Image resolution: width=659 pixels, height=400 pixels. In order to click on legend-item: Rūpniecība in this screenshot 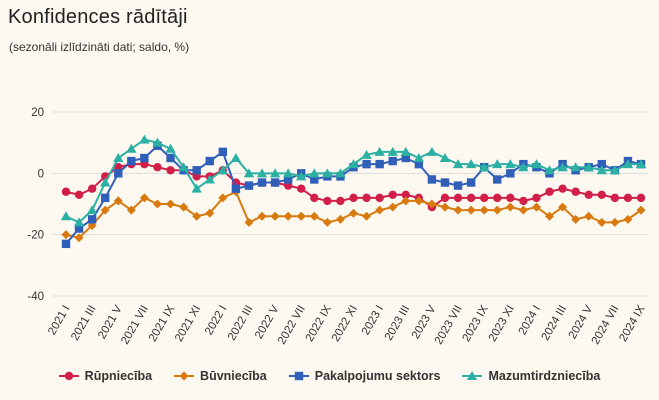, I will do `click(105, 376)`.